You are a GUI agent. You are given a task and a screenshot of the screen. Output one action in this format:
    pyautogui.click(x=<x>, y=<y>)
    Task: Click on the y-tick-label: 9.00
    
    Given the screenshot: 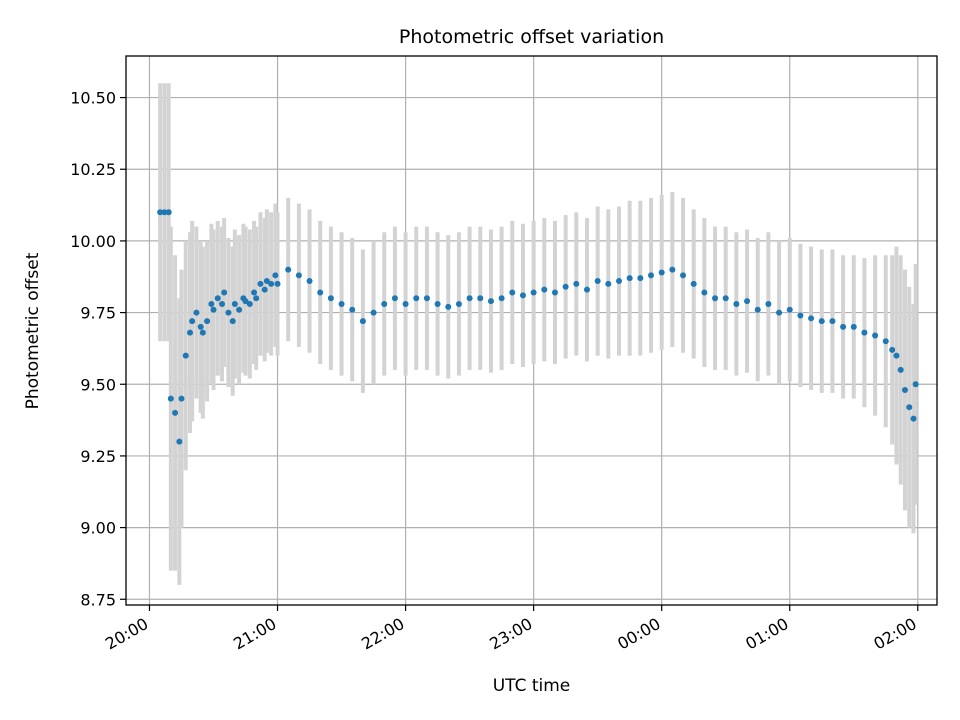 What is the action you would take?
    pyautogui.click(x=98, y=528)
    